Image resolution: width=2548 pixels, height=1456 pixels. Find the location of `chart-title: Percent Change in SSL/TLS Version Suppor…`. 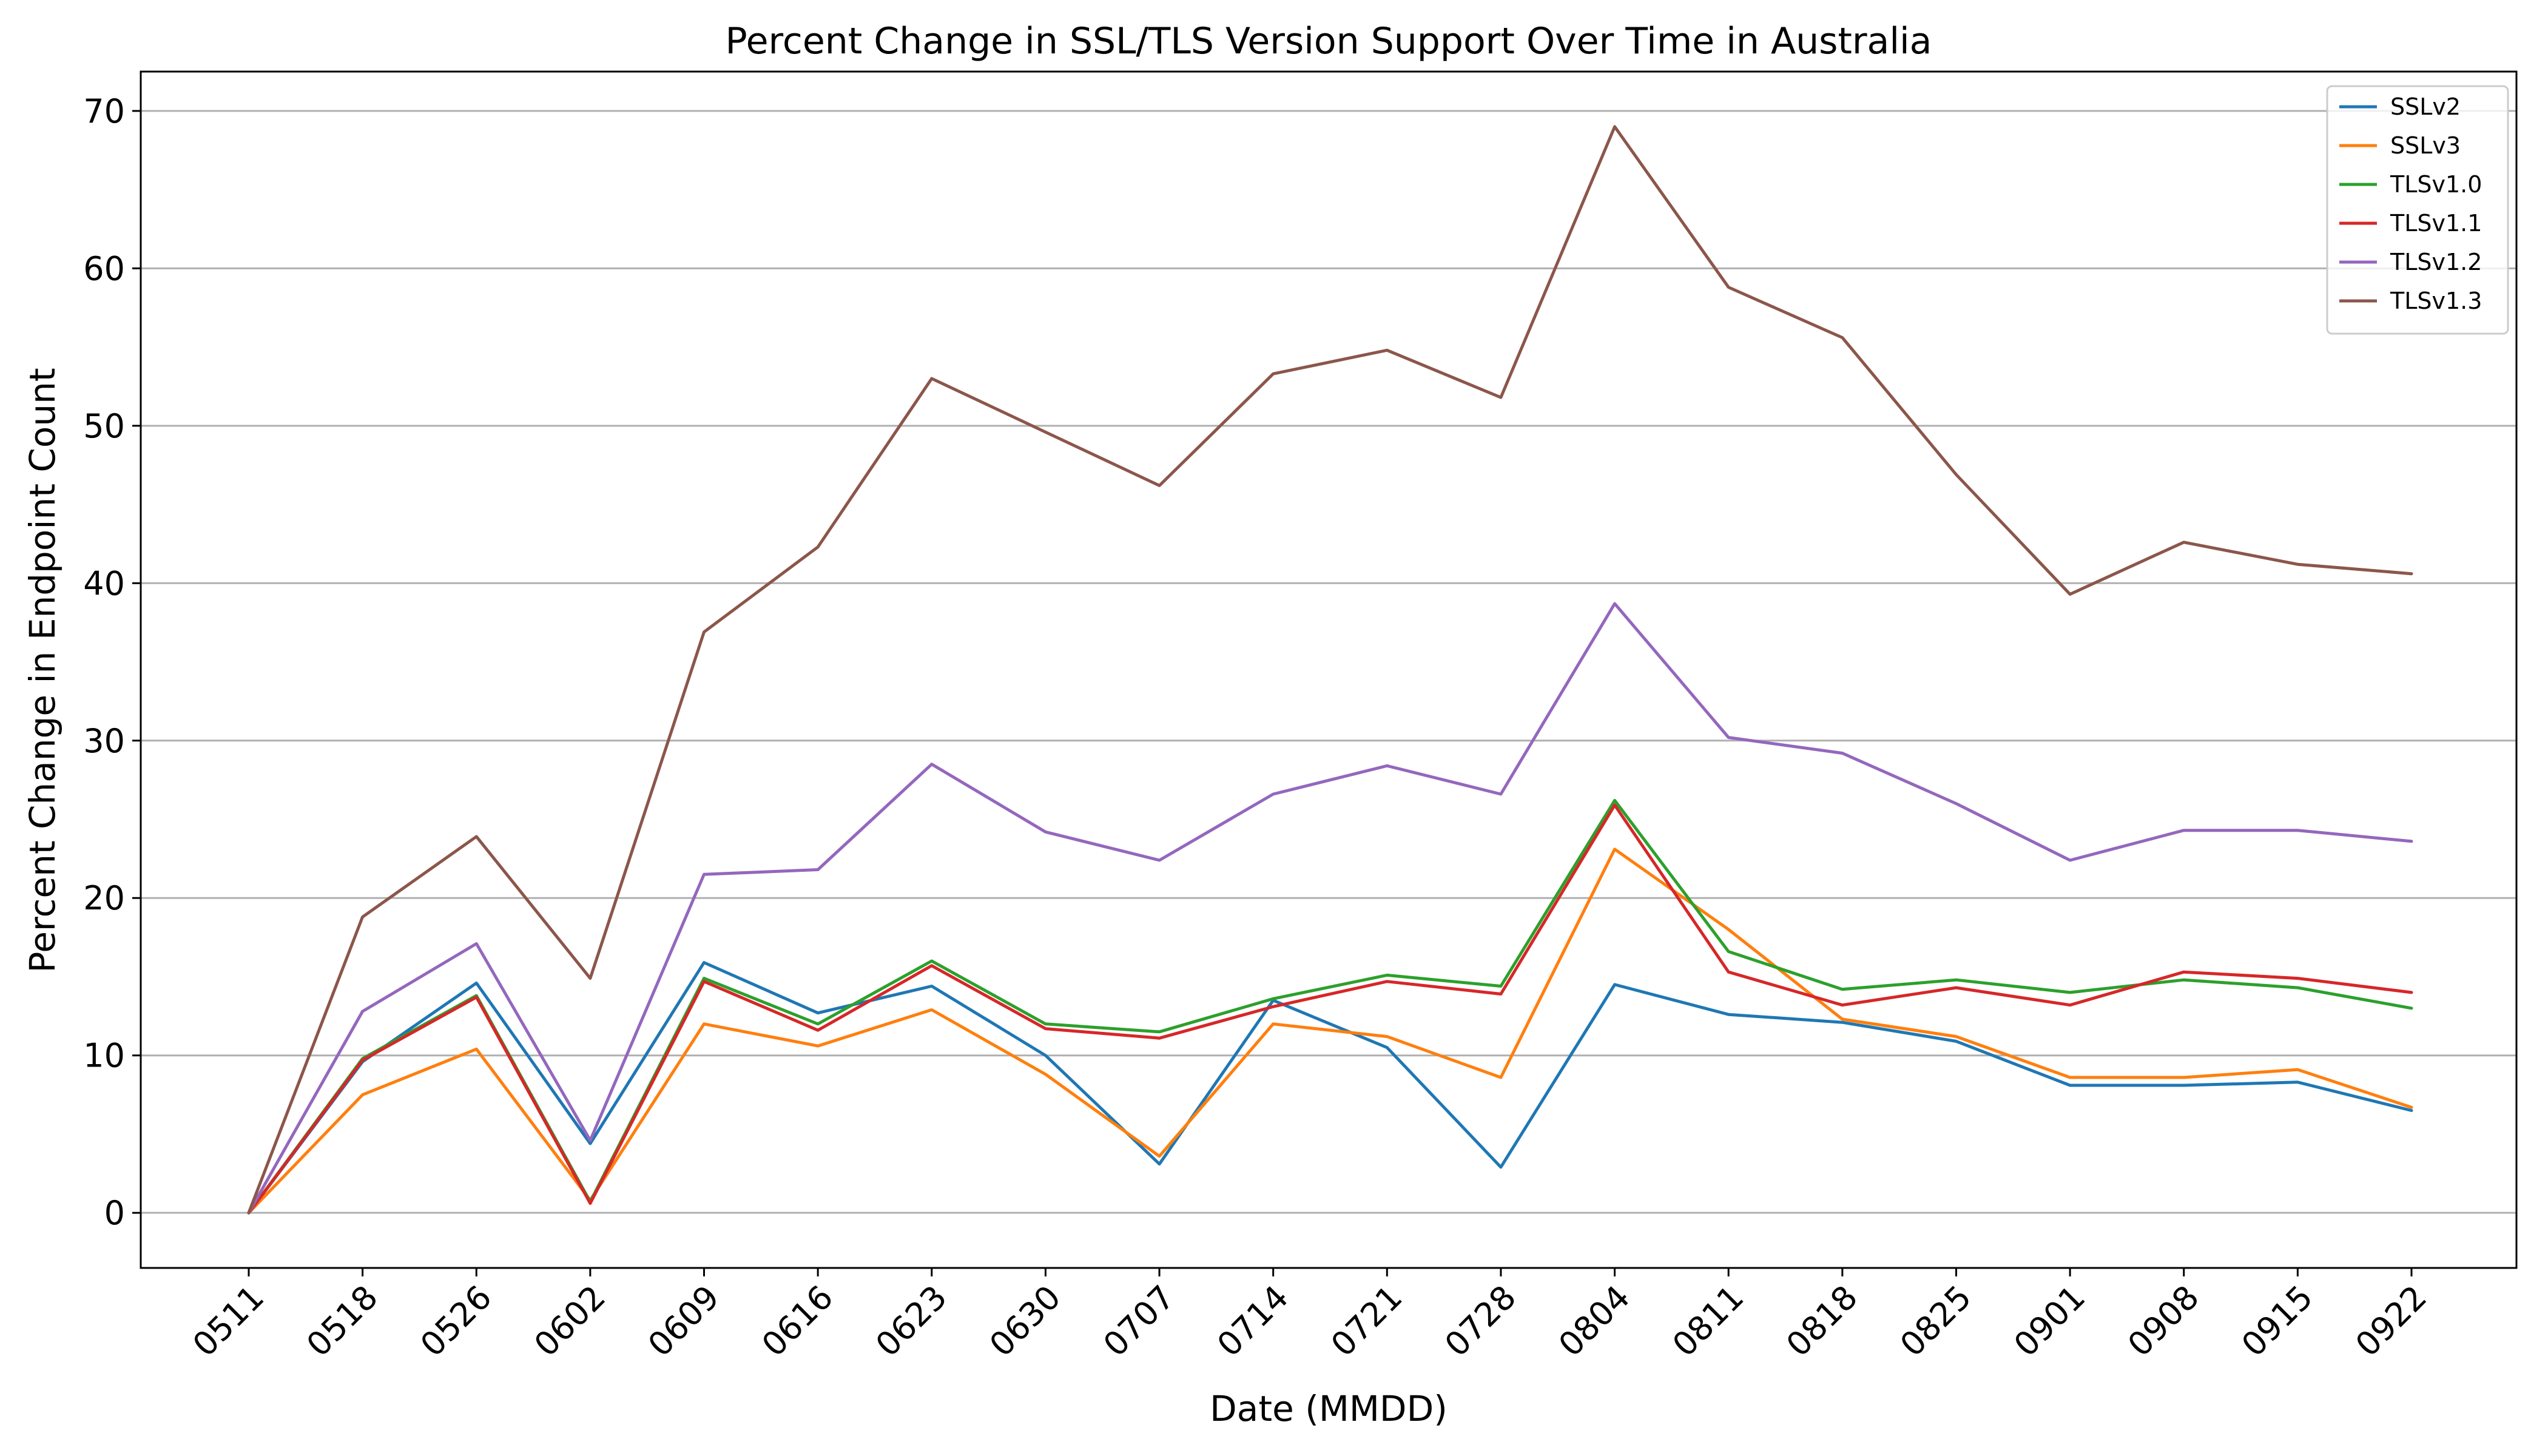

chart-title: Percent Change in SSL/TLS Version Suppor… is located at coordinates (1329, 41).